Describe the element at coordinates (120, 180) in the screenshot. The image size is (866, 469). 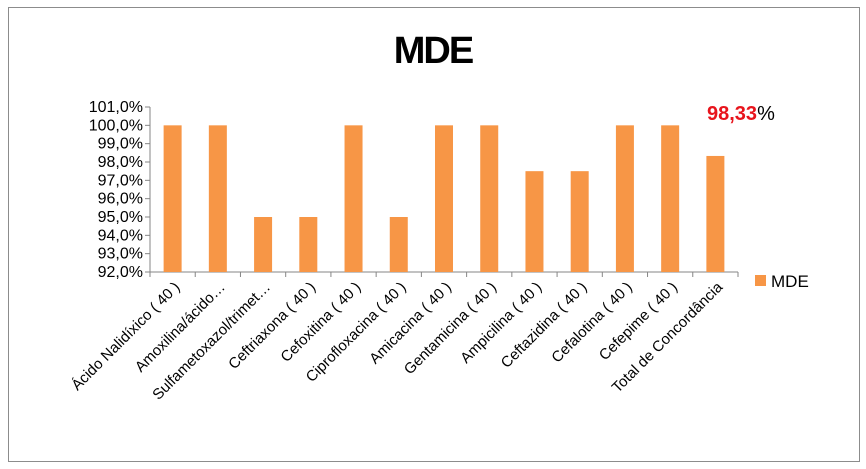
I see `y-tick-label: 97,0%` at that location.